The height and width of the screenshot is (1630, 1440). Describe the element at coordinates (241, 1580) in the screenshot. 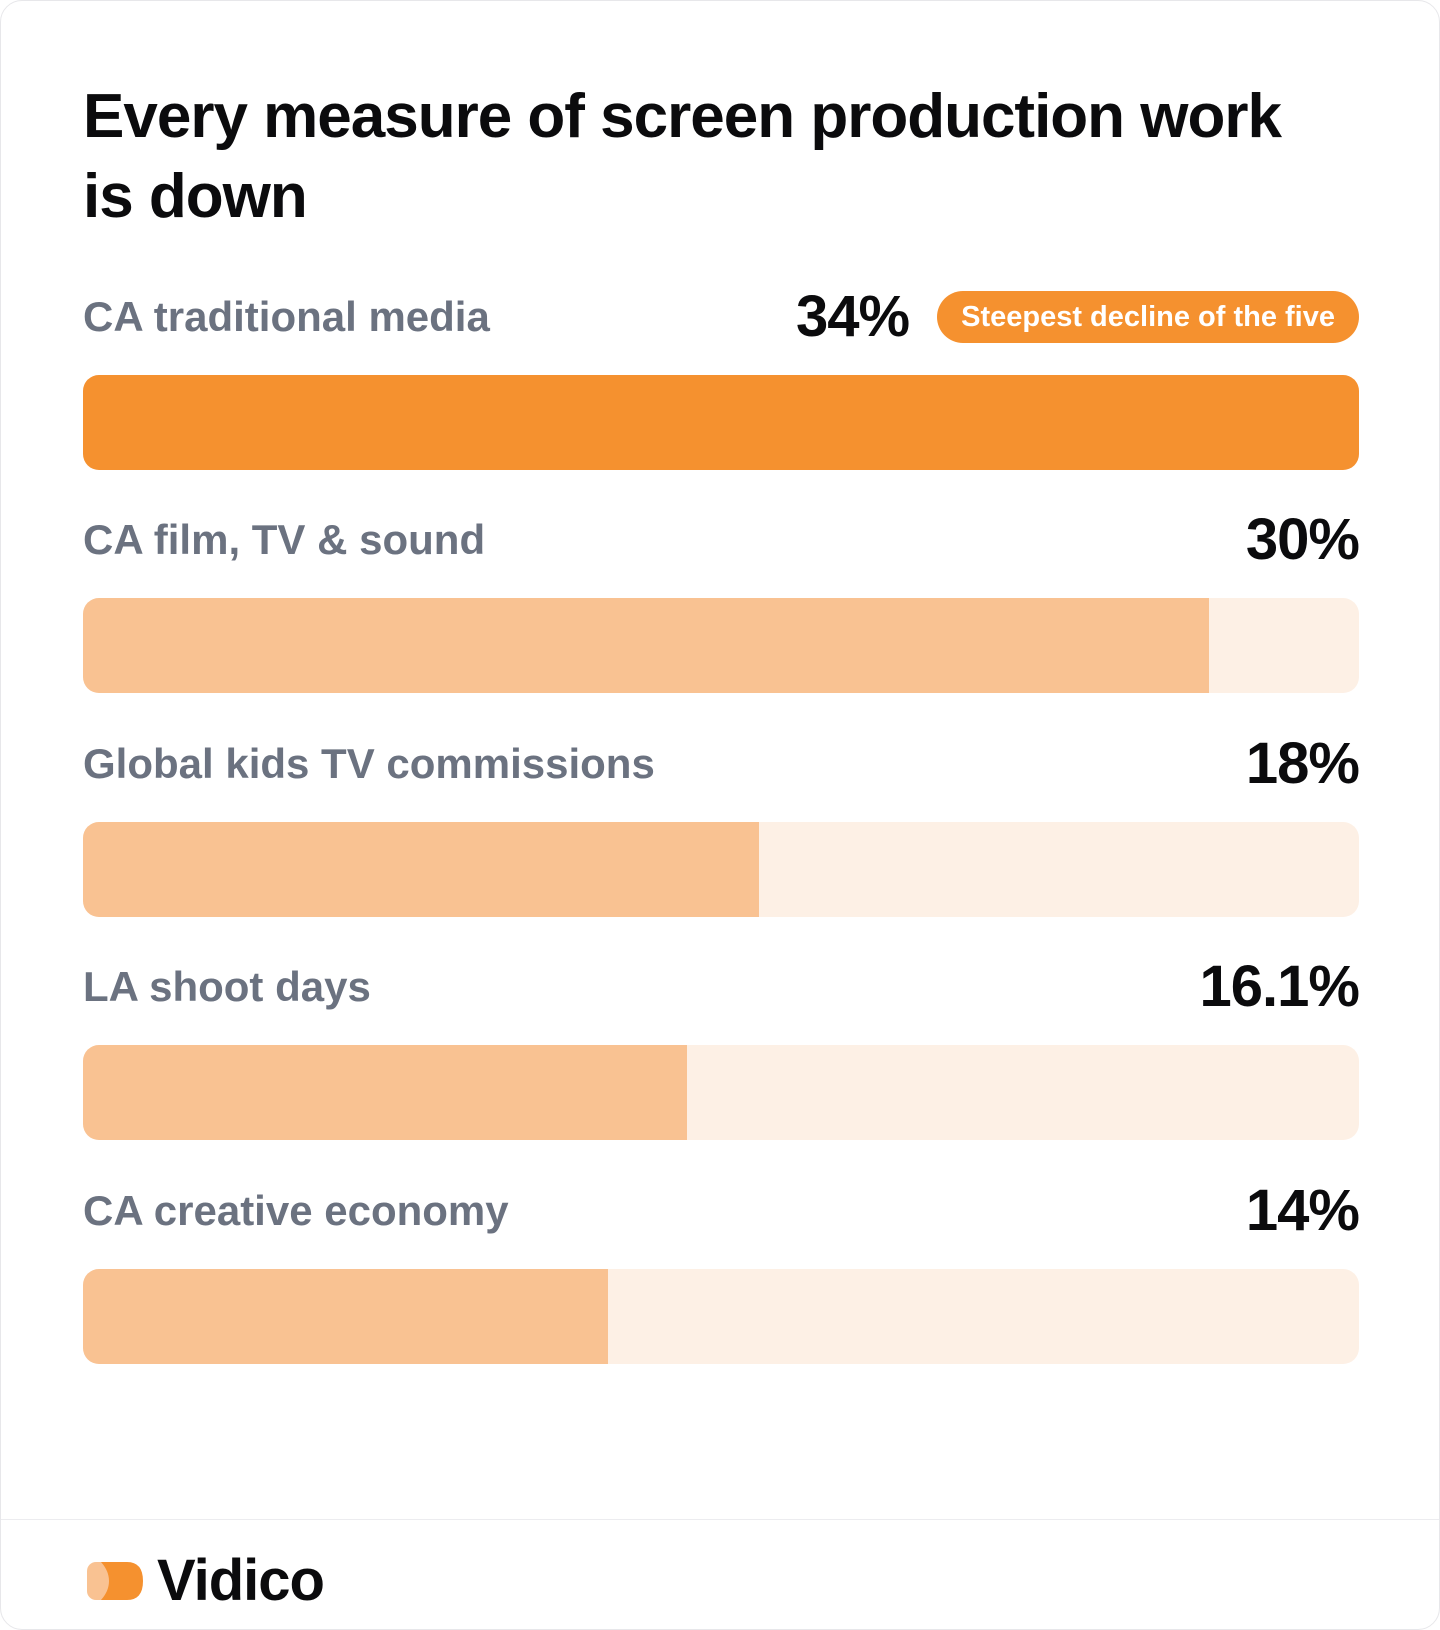

I see `brand-name: Vidico` at that location.